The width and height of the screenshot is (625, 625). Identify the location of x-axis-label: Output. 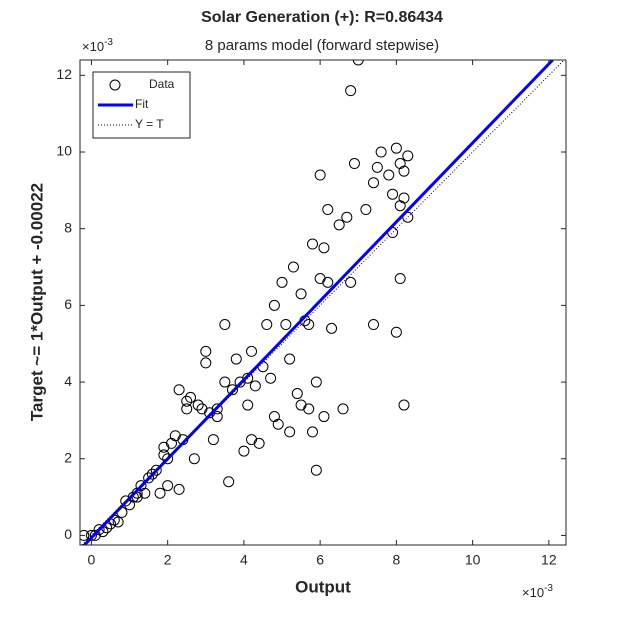
(323, 586).